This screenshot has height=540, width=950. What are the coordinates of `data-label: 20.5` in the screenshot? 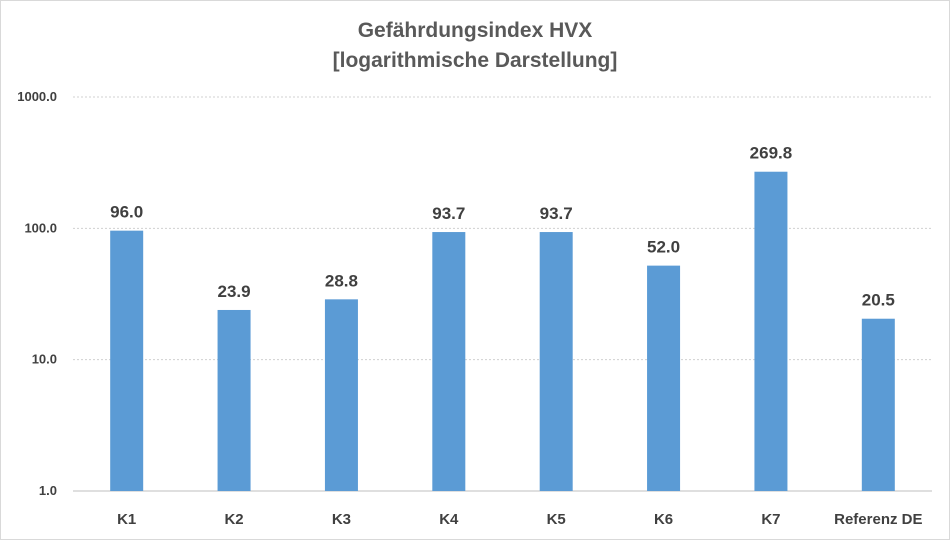 It's located at (878, 300).